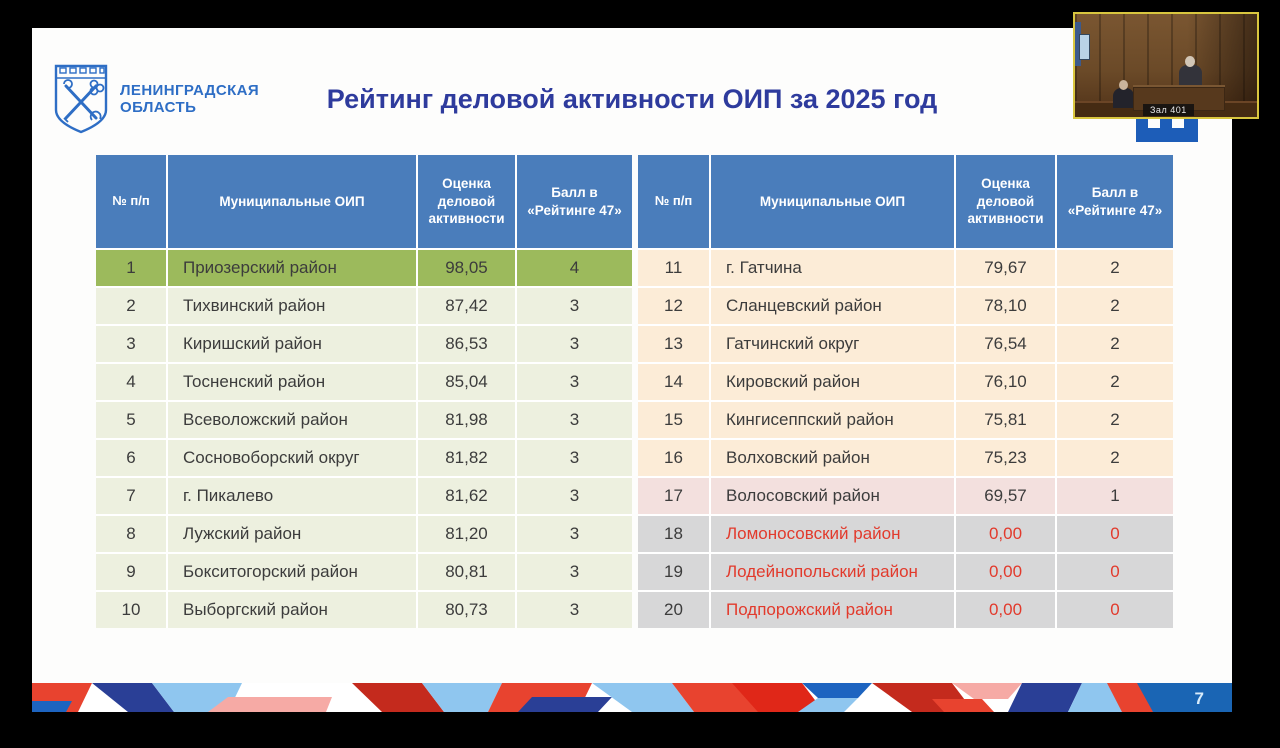  What do you see at coordinates (1078, 44) in the screenshot?
I see `hall-banner` at bounding box center [1078, 44].